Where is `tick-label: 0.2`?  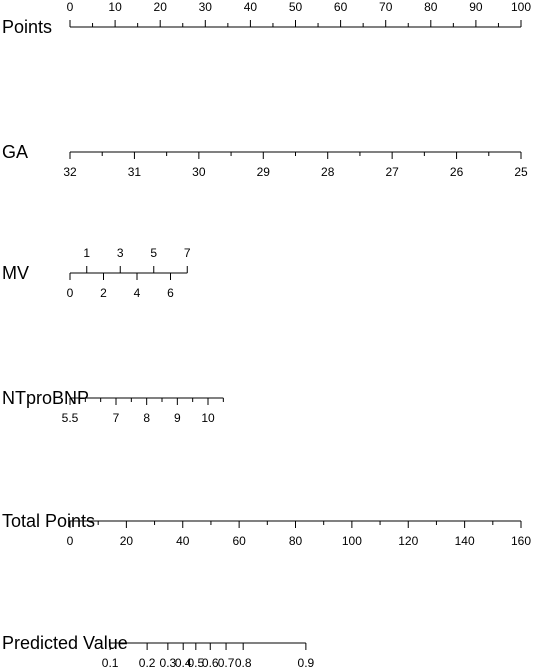 tick-label: 0.2 is located at coordinates (147, 663).